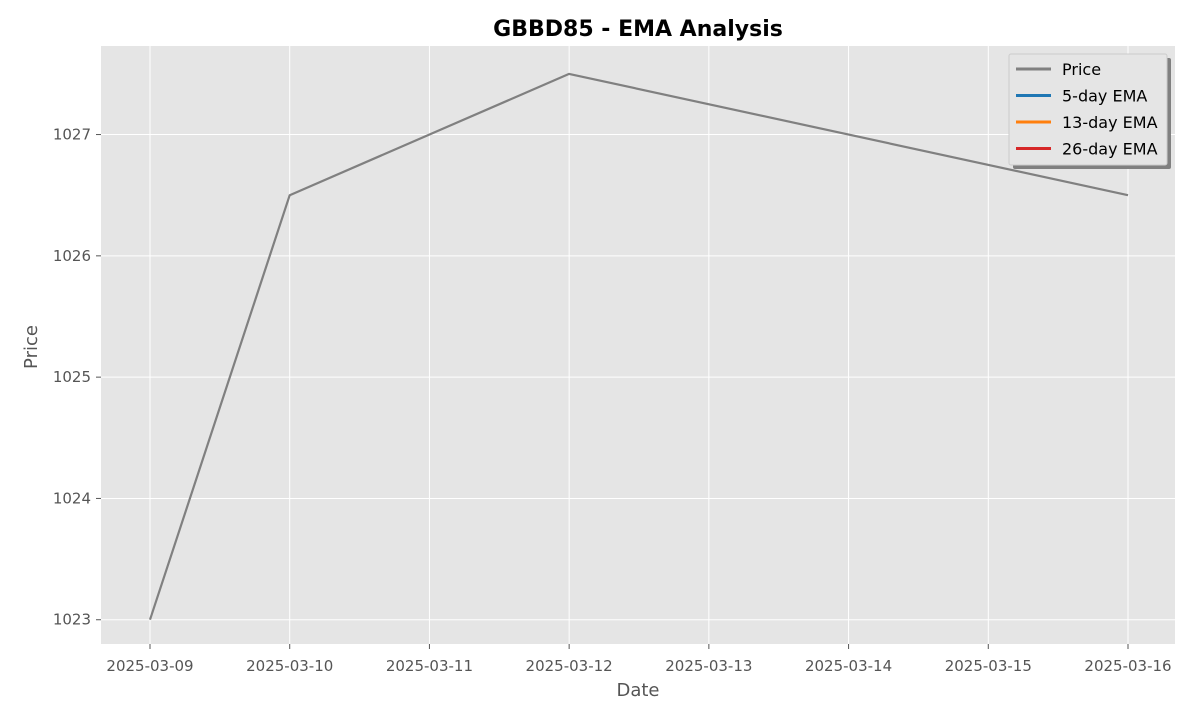  What do you see at coordinates (72, 620) in the screenshot?
I see `y-tick-label: 1023` at bounding box center [72, 620].